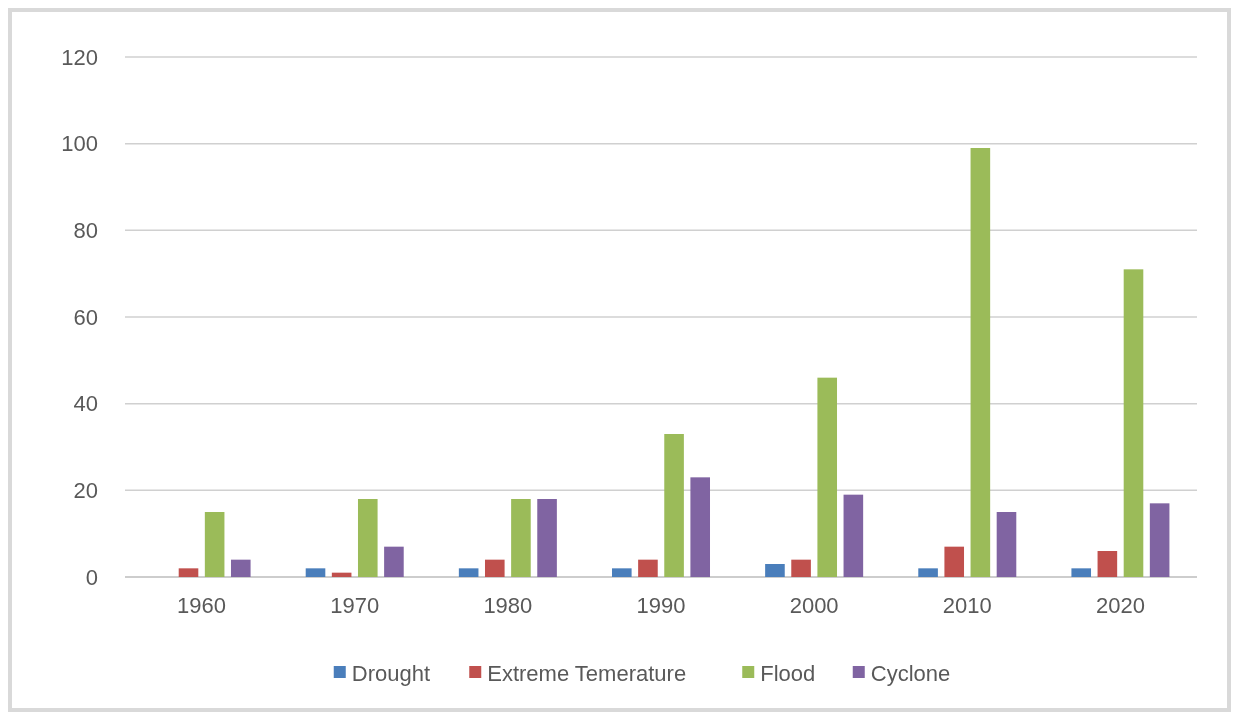 The width and height of the screenshot is (1239, 720). I want to click on x-tick-label: 2020, so click(1120, 605).